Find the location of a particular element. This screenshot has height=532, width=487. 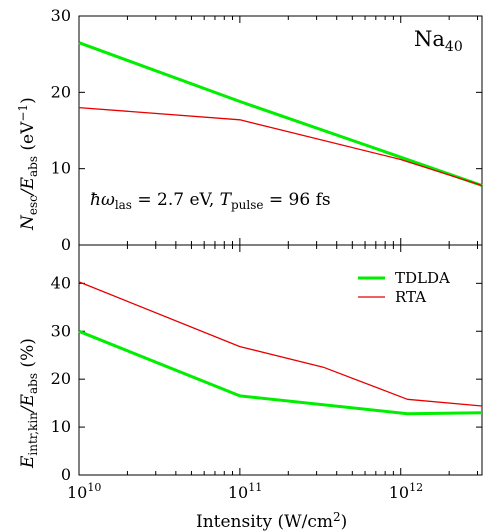

bottom-y-mid: /E is located at coordinates (28, 403).